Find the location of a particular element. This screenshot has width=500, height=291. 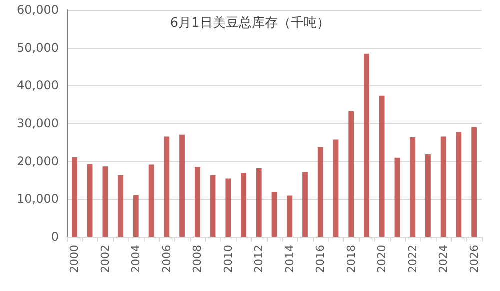

y-tick-label: 20,000 is located at coordinates (38, 161).